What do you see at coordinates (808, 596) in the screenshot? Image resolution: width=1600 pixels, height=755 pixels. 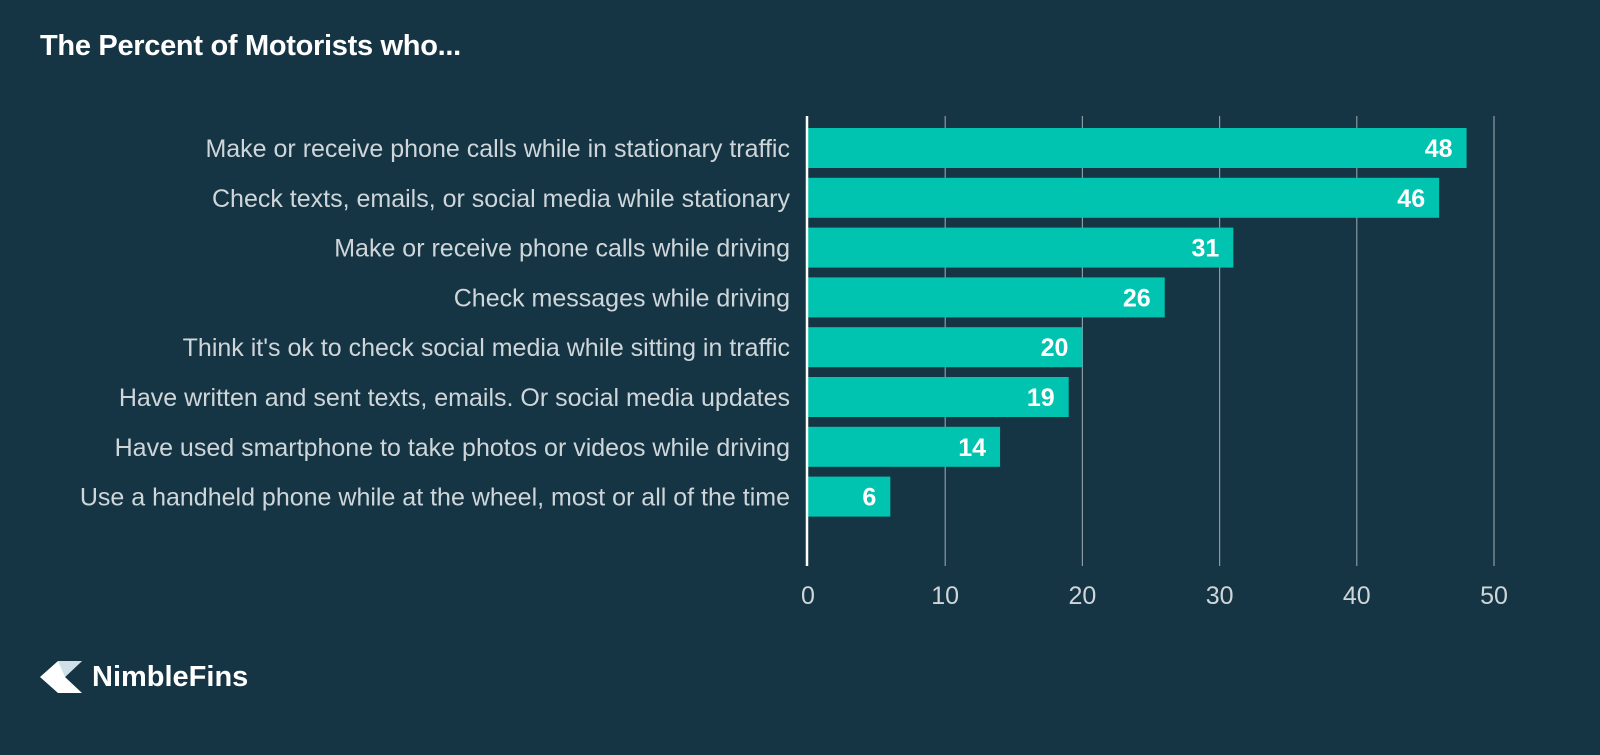 I see `x-tick-label: 0` at bounding box center [808, 596].